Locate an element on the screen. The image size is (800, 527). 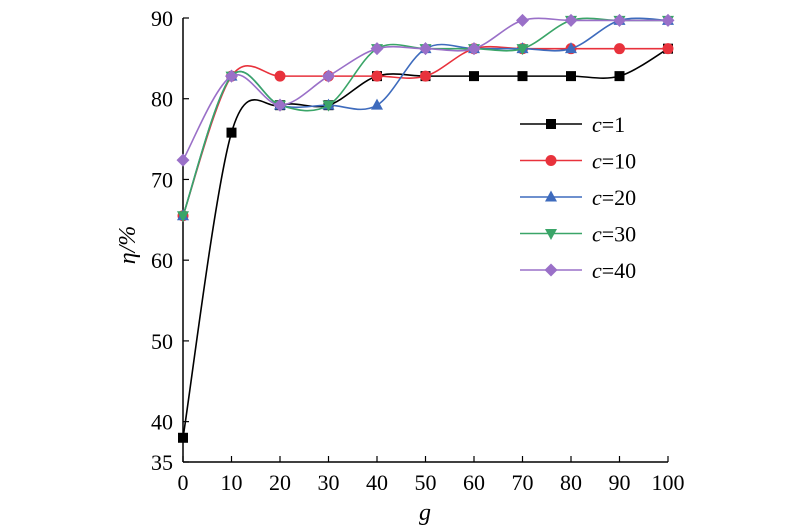
y-tick-label: 80 is located at coordinates (162, 99).